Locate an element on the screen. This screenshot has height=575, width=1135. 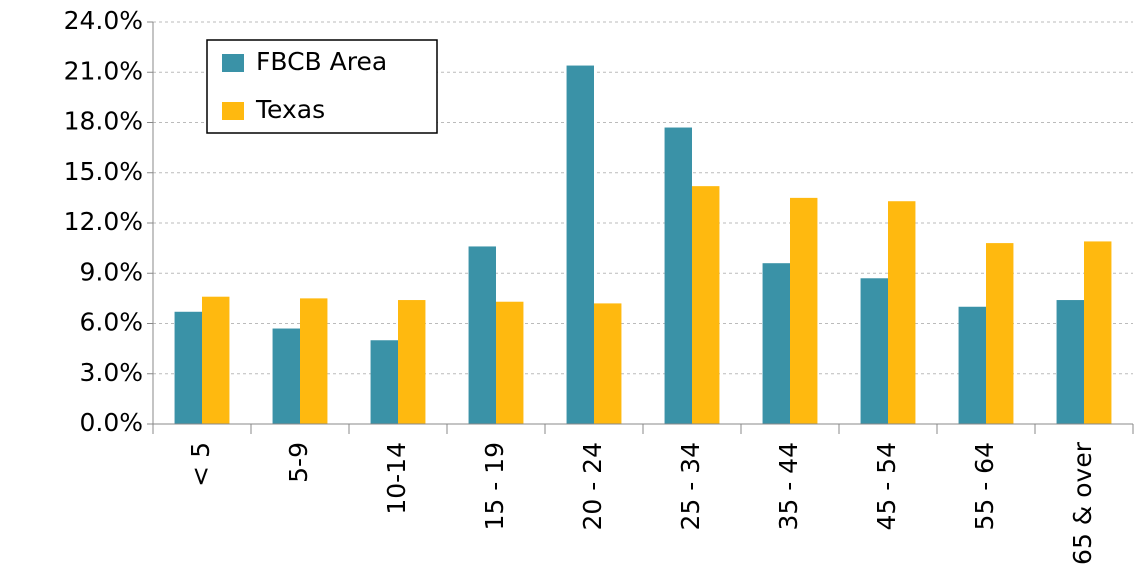
x-tick-label: 10-14 is located at coordinates (396, 478).